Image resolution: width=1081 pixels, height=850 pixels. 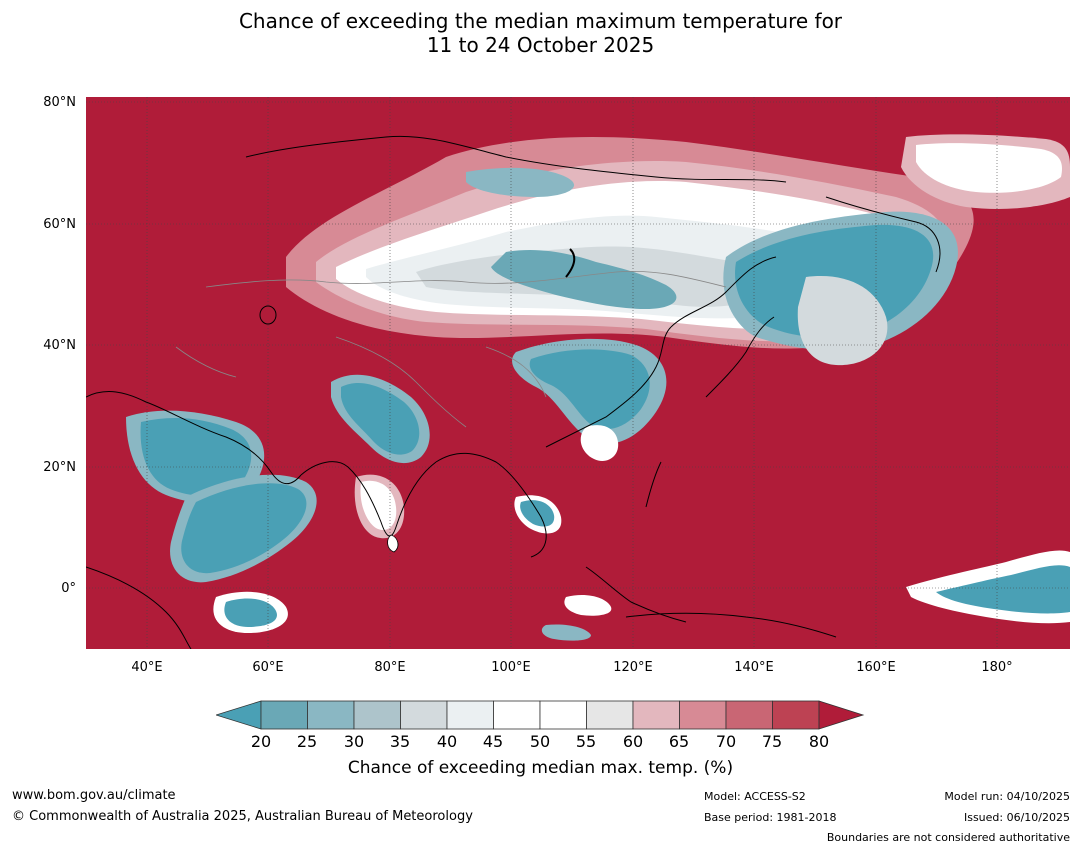 I want to click on lat-label-60n: 60°N, so click(x=59, y=224).